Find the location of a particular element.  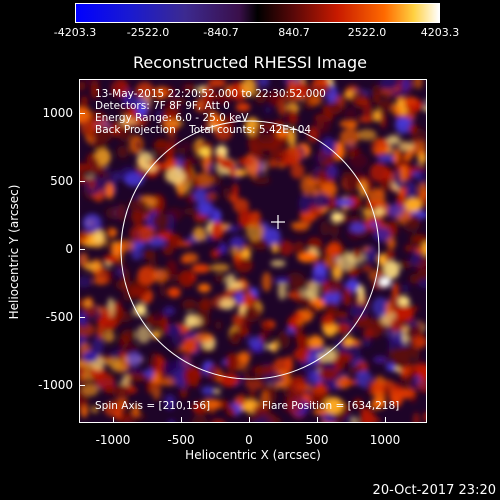

spin-axis-cross is located at coordinates (278, 222).